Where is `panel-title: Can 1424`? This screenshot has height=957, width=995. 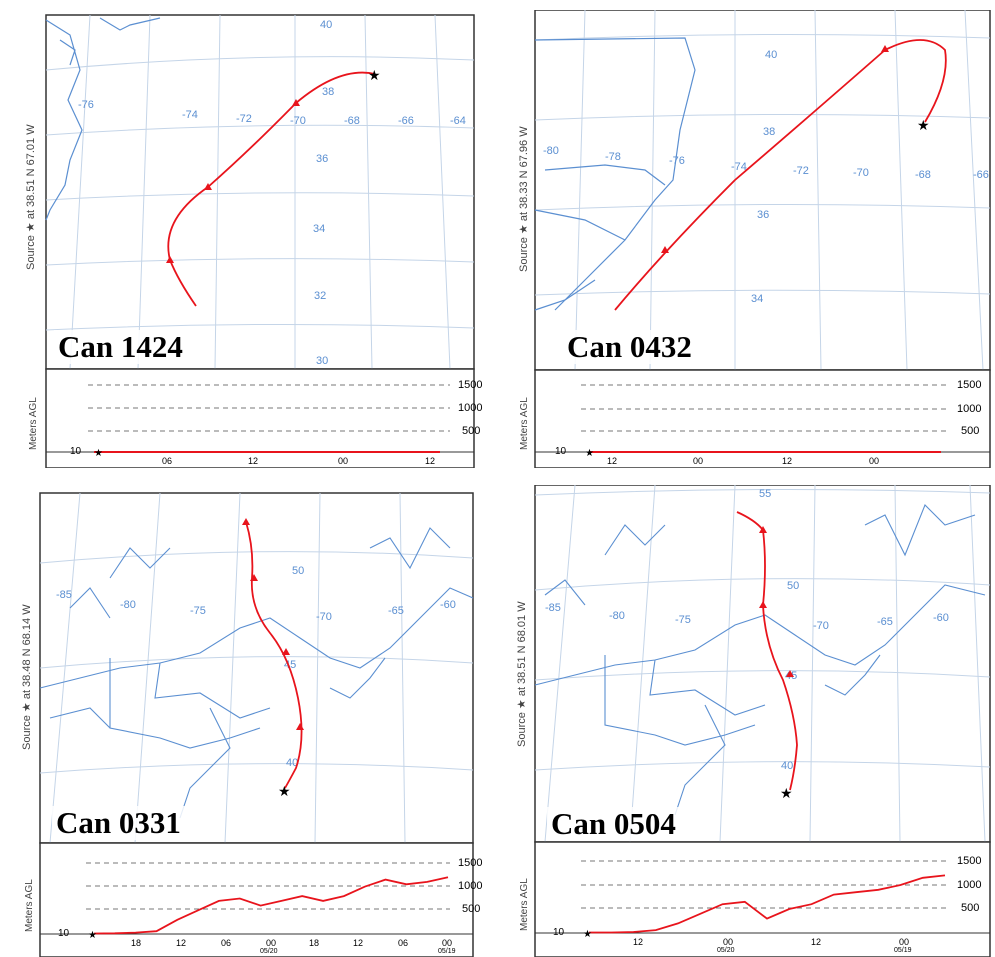
panel-title: Can 1424 is located at coordinates (120, 347).